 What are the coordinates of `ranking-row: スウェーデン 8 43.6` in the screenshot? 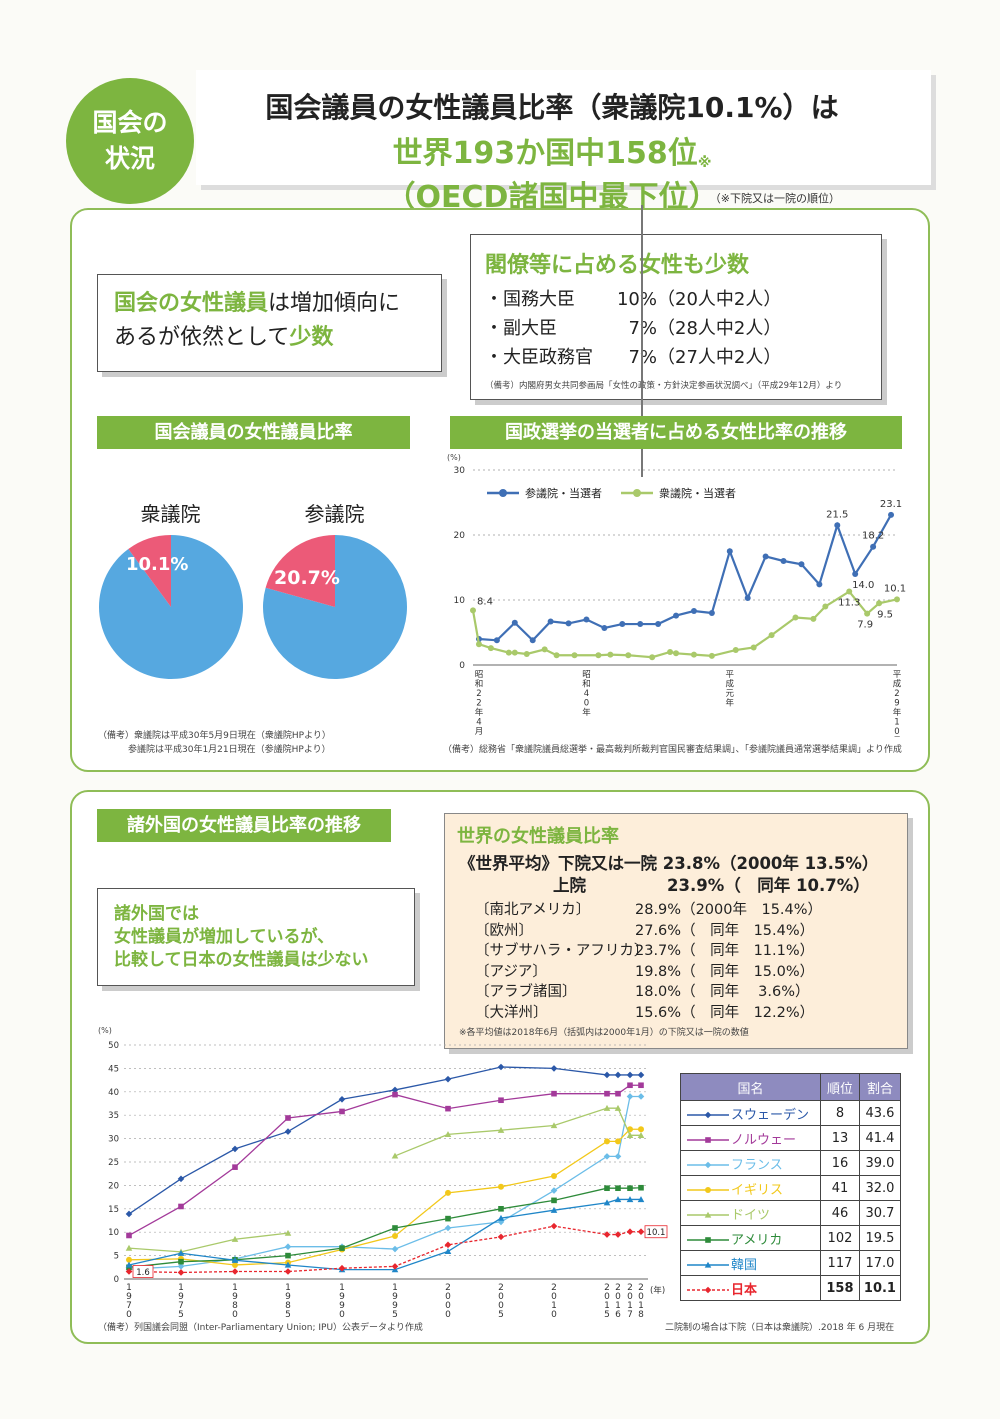 It's located at (790, 1113).